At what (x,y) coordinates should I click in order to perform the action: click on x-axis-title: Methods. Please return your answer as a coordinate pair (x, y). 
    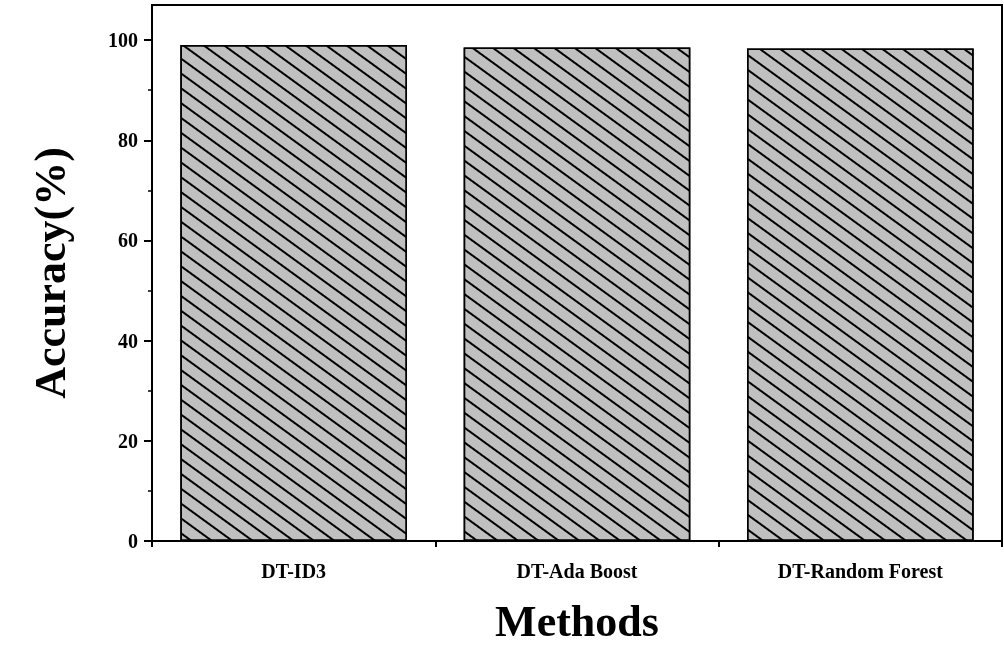
    Looking at the image, I should click on (577, 621).